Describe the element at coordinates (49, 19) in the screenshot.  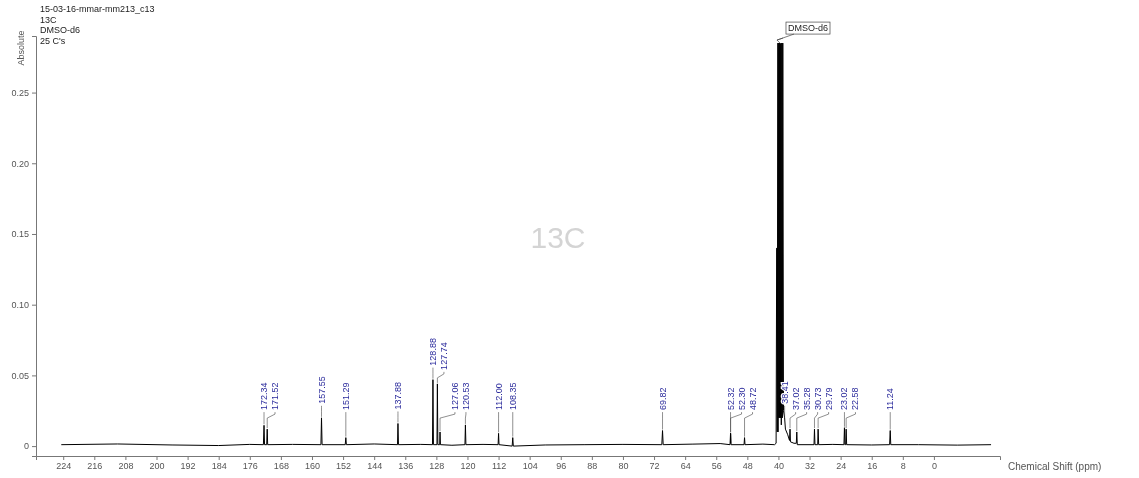
I see `text: 13C` at that location.